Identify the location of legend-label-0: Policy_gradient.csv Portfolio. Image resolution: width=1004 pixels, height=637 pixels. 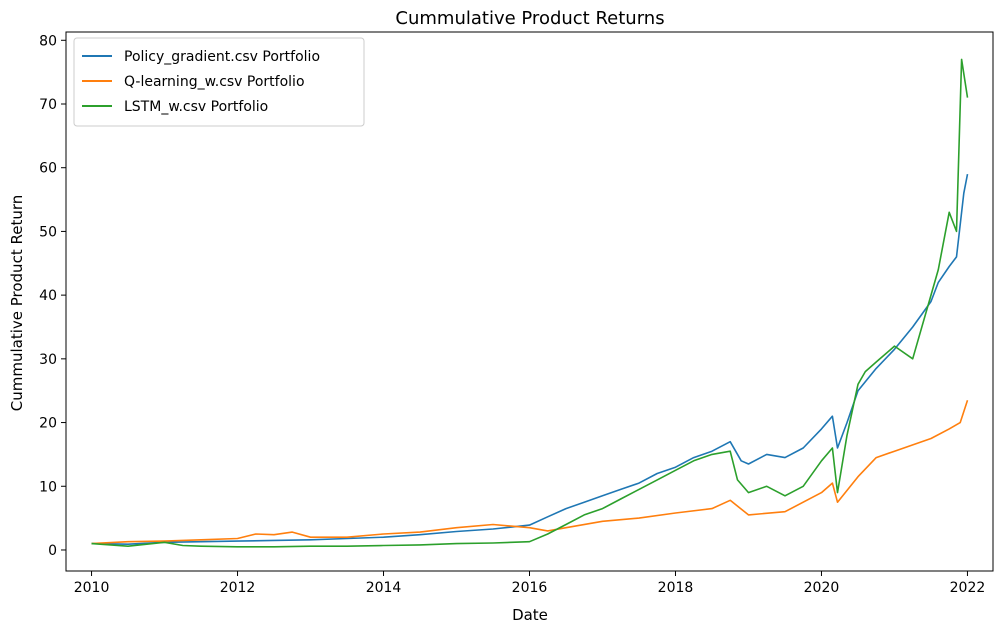
(222, 57).